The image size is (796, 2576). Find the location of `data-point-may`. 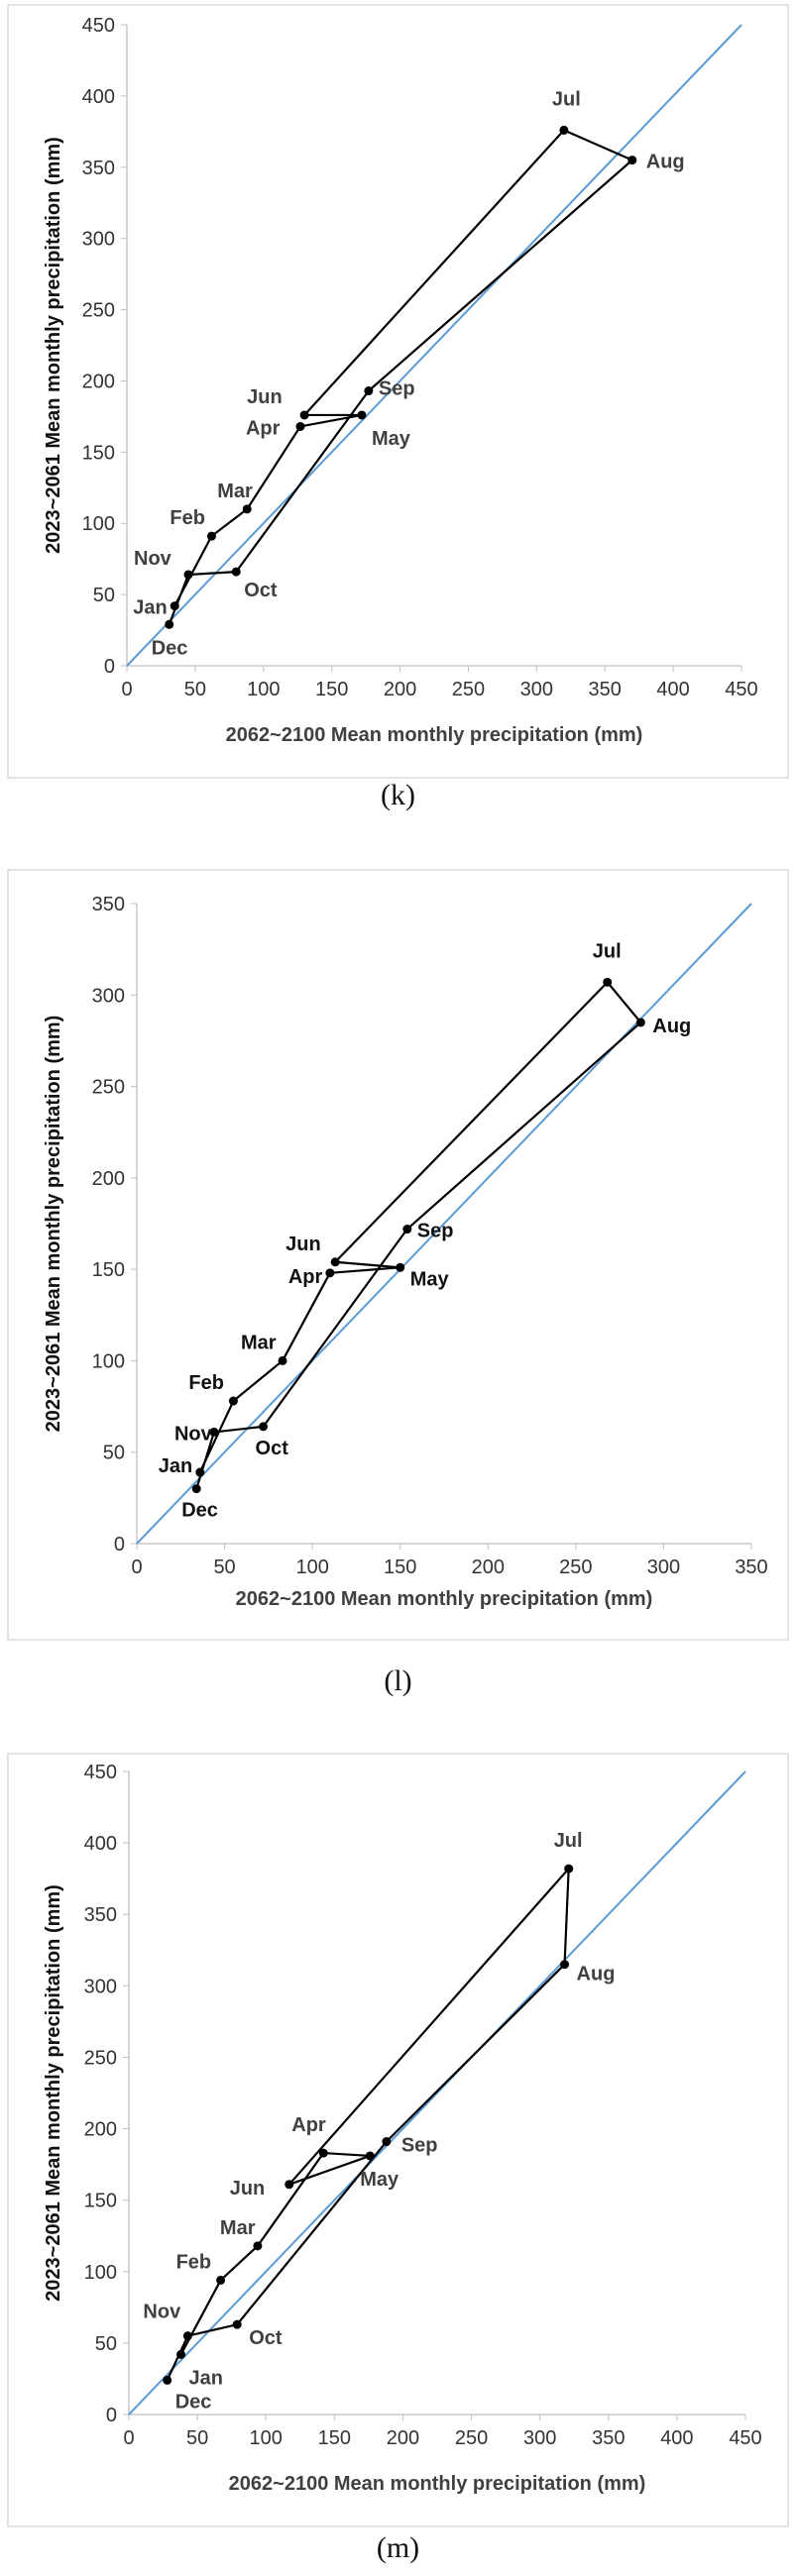

data-point-may is located at coordinates (362, 415).